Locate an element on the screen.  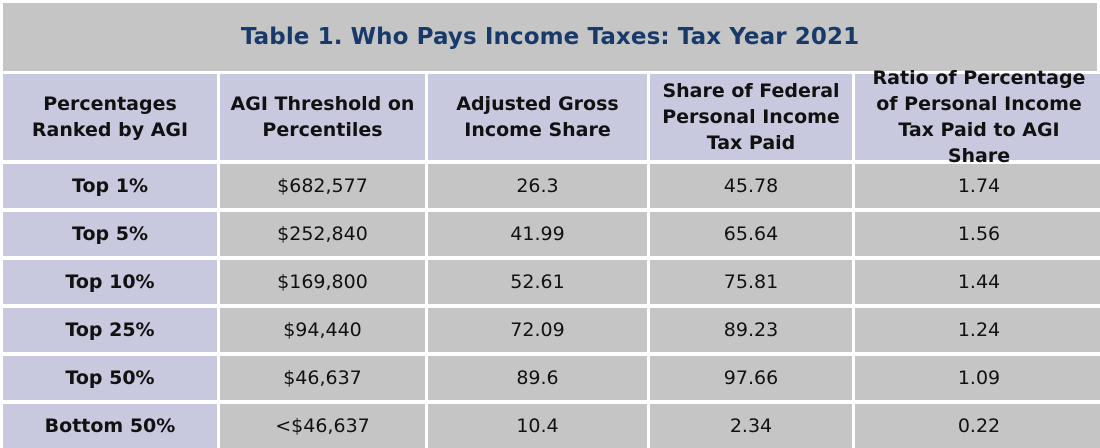
row-label: Top 25% is located at coordinates (110, 330).